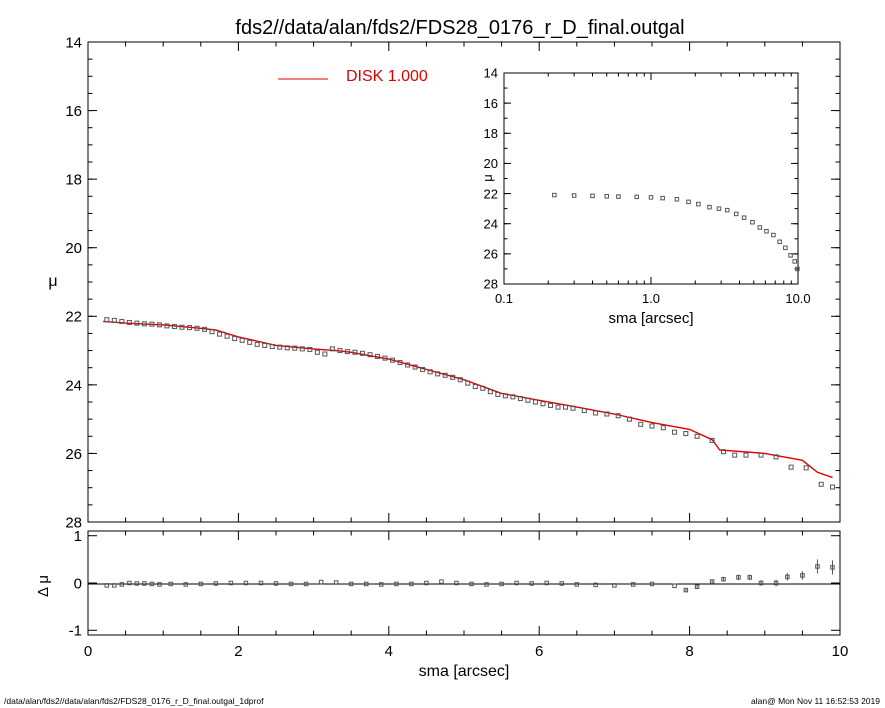 This screenshot has width=885, height=708. I want to click on y-tick-label: 14, so click(73, 42).